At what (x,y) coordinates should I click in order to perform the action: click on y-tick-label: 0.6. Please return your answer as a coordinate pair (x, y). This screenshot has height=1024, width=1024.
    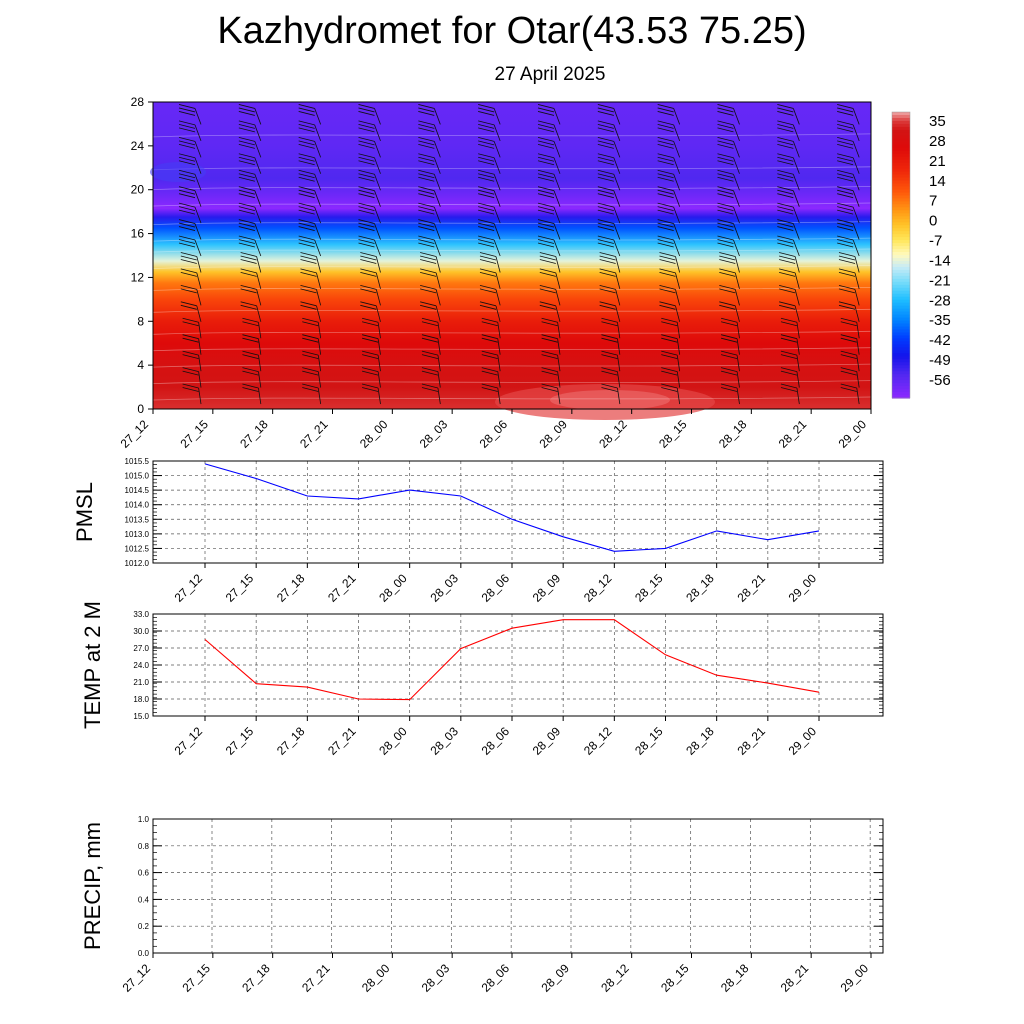
    Looking at the image, I should click on (144, 873).